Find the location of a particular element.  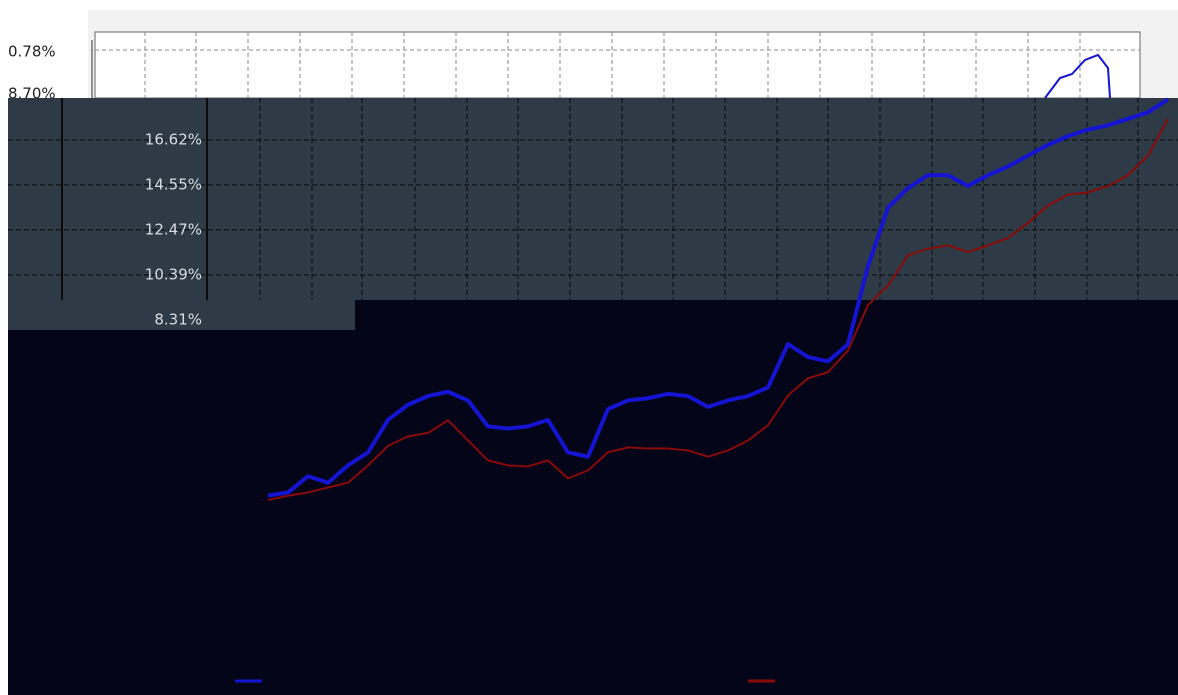

y-tick-label: 16.62% is located at coordinates (173, 140).